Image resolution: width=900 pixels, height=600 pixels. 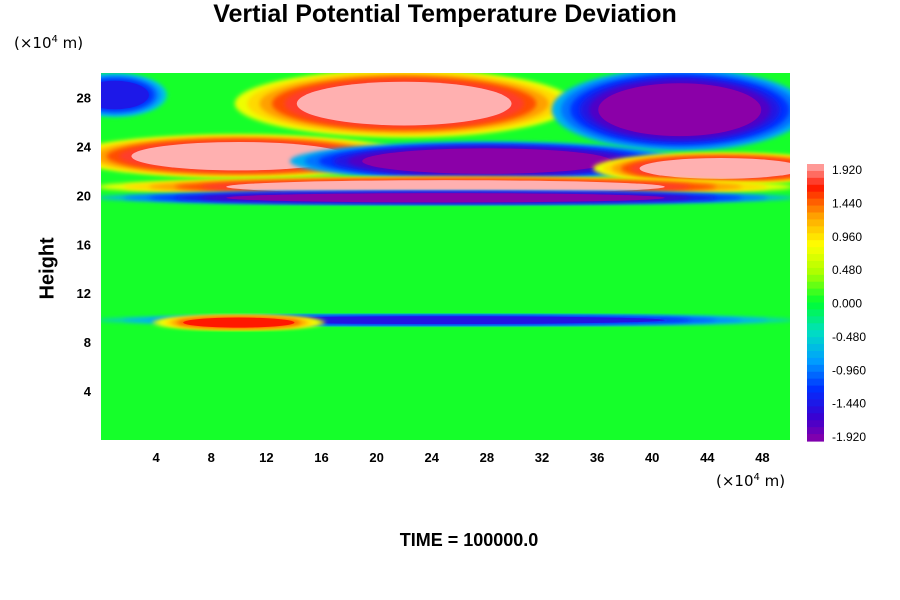 I want to click on colorbar-label: 0.480, so click(x=847, y=270).